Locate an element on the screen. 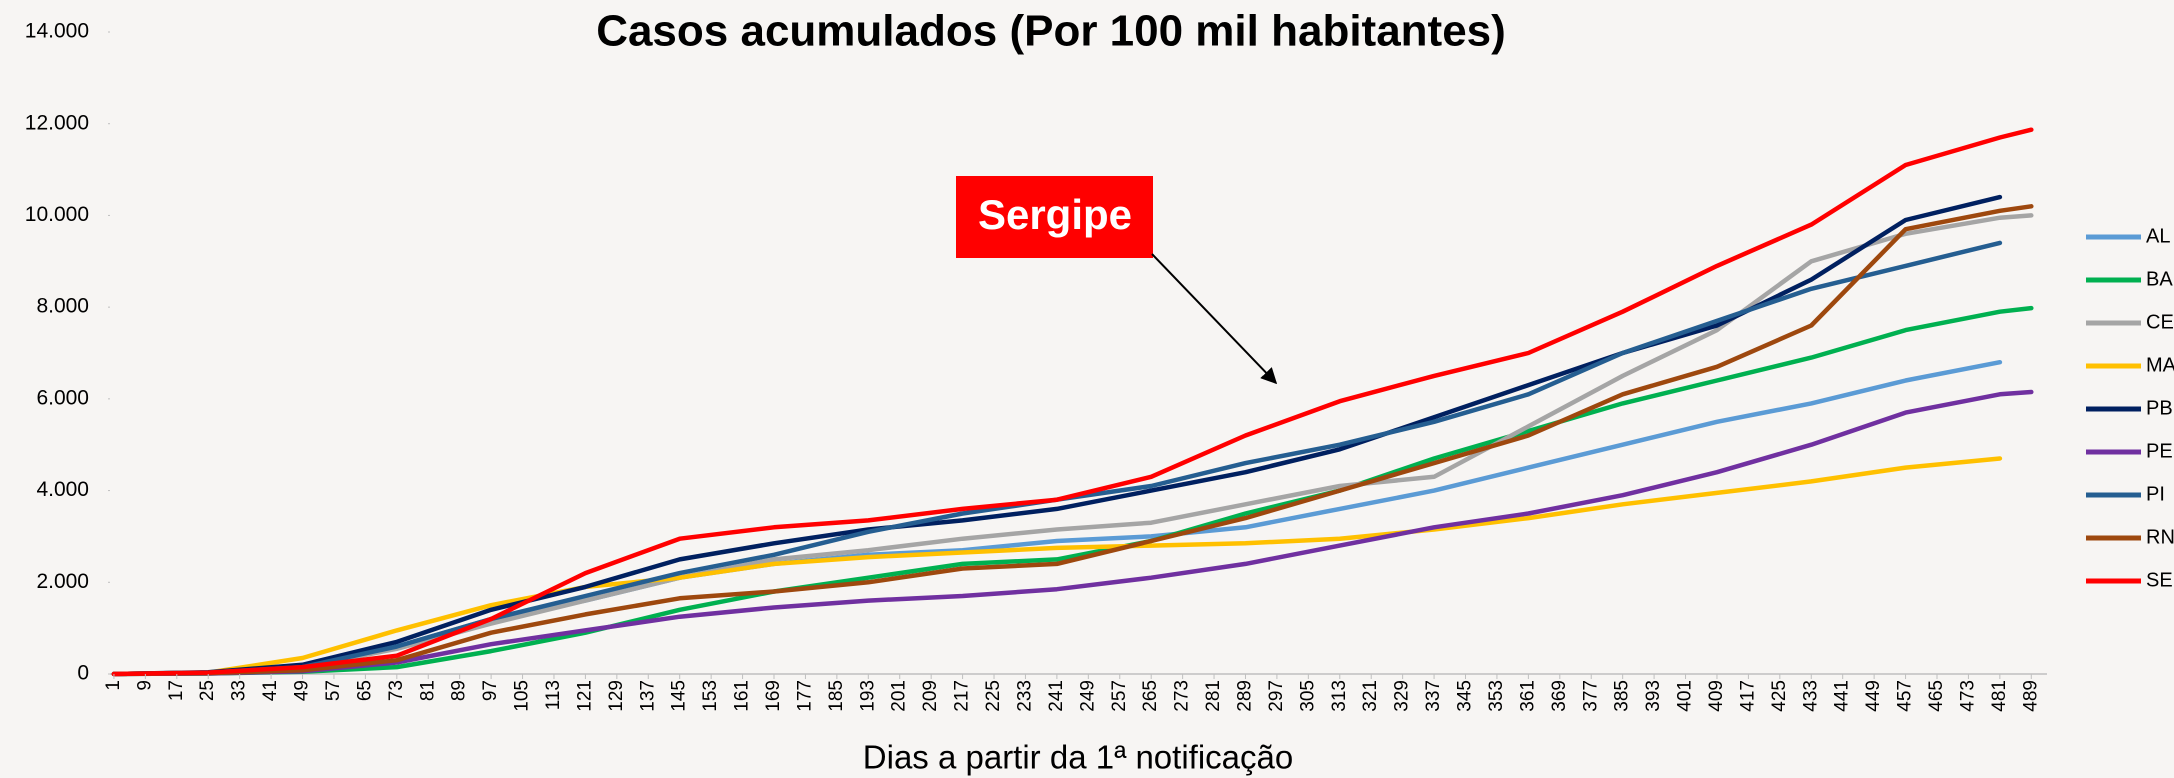 The height and width of the screenshot is (778, 2174). legend-label: CE is located at coordinates (2160, 322).